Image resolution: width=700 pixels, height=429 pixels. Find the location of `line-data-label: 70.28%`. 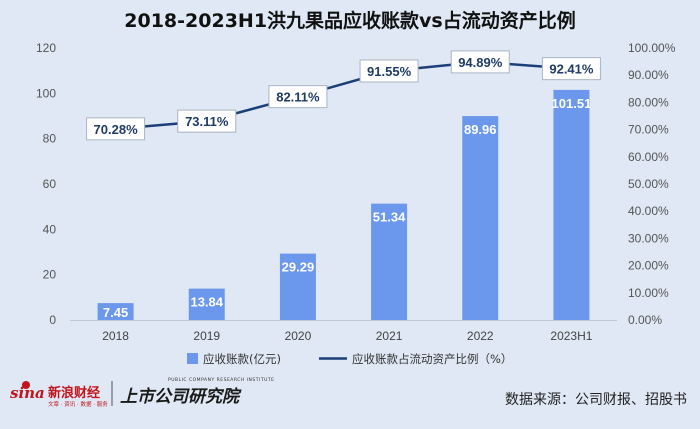

line-data-label: 70.28% is located at coordinates (116, 129).